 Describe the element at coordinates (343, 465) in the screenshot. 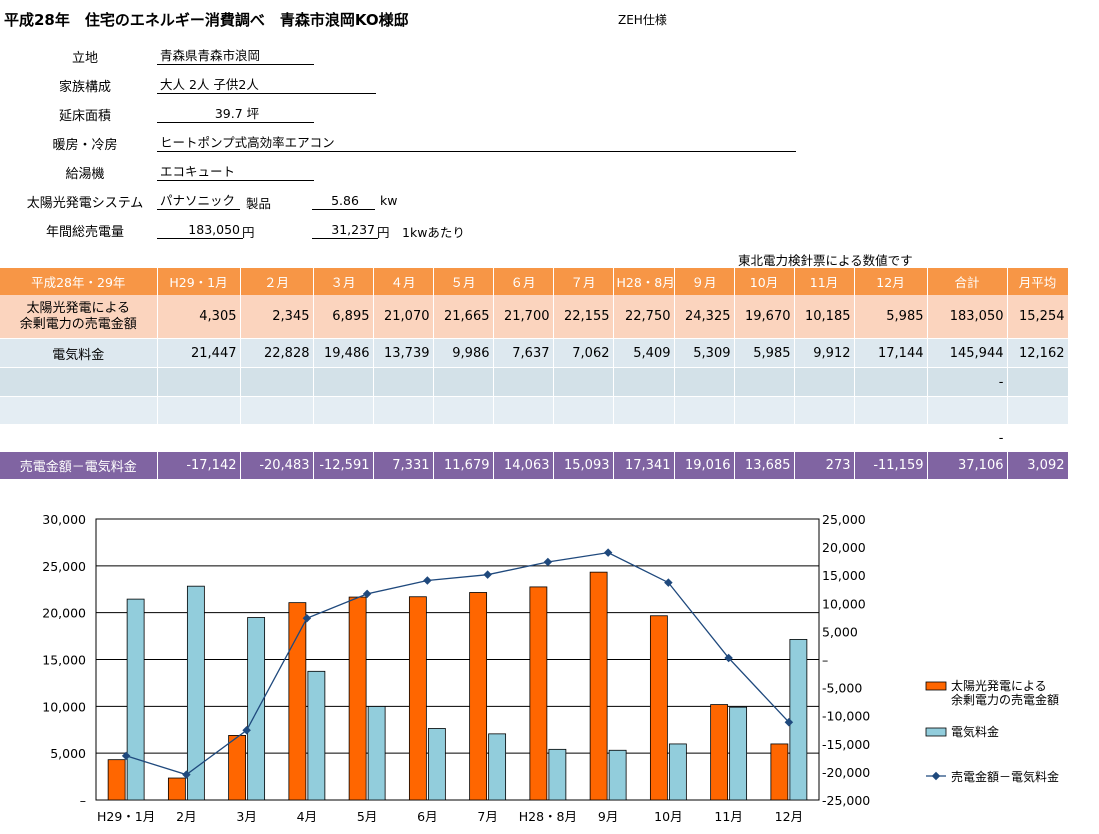

I see `table-cell: -12,591` at that location.